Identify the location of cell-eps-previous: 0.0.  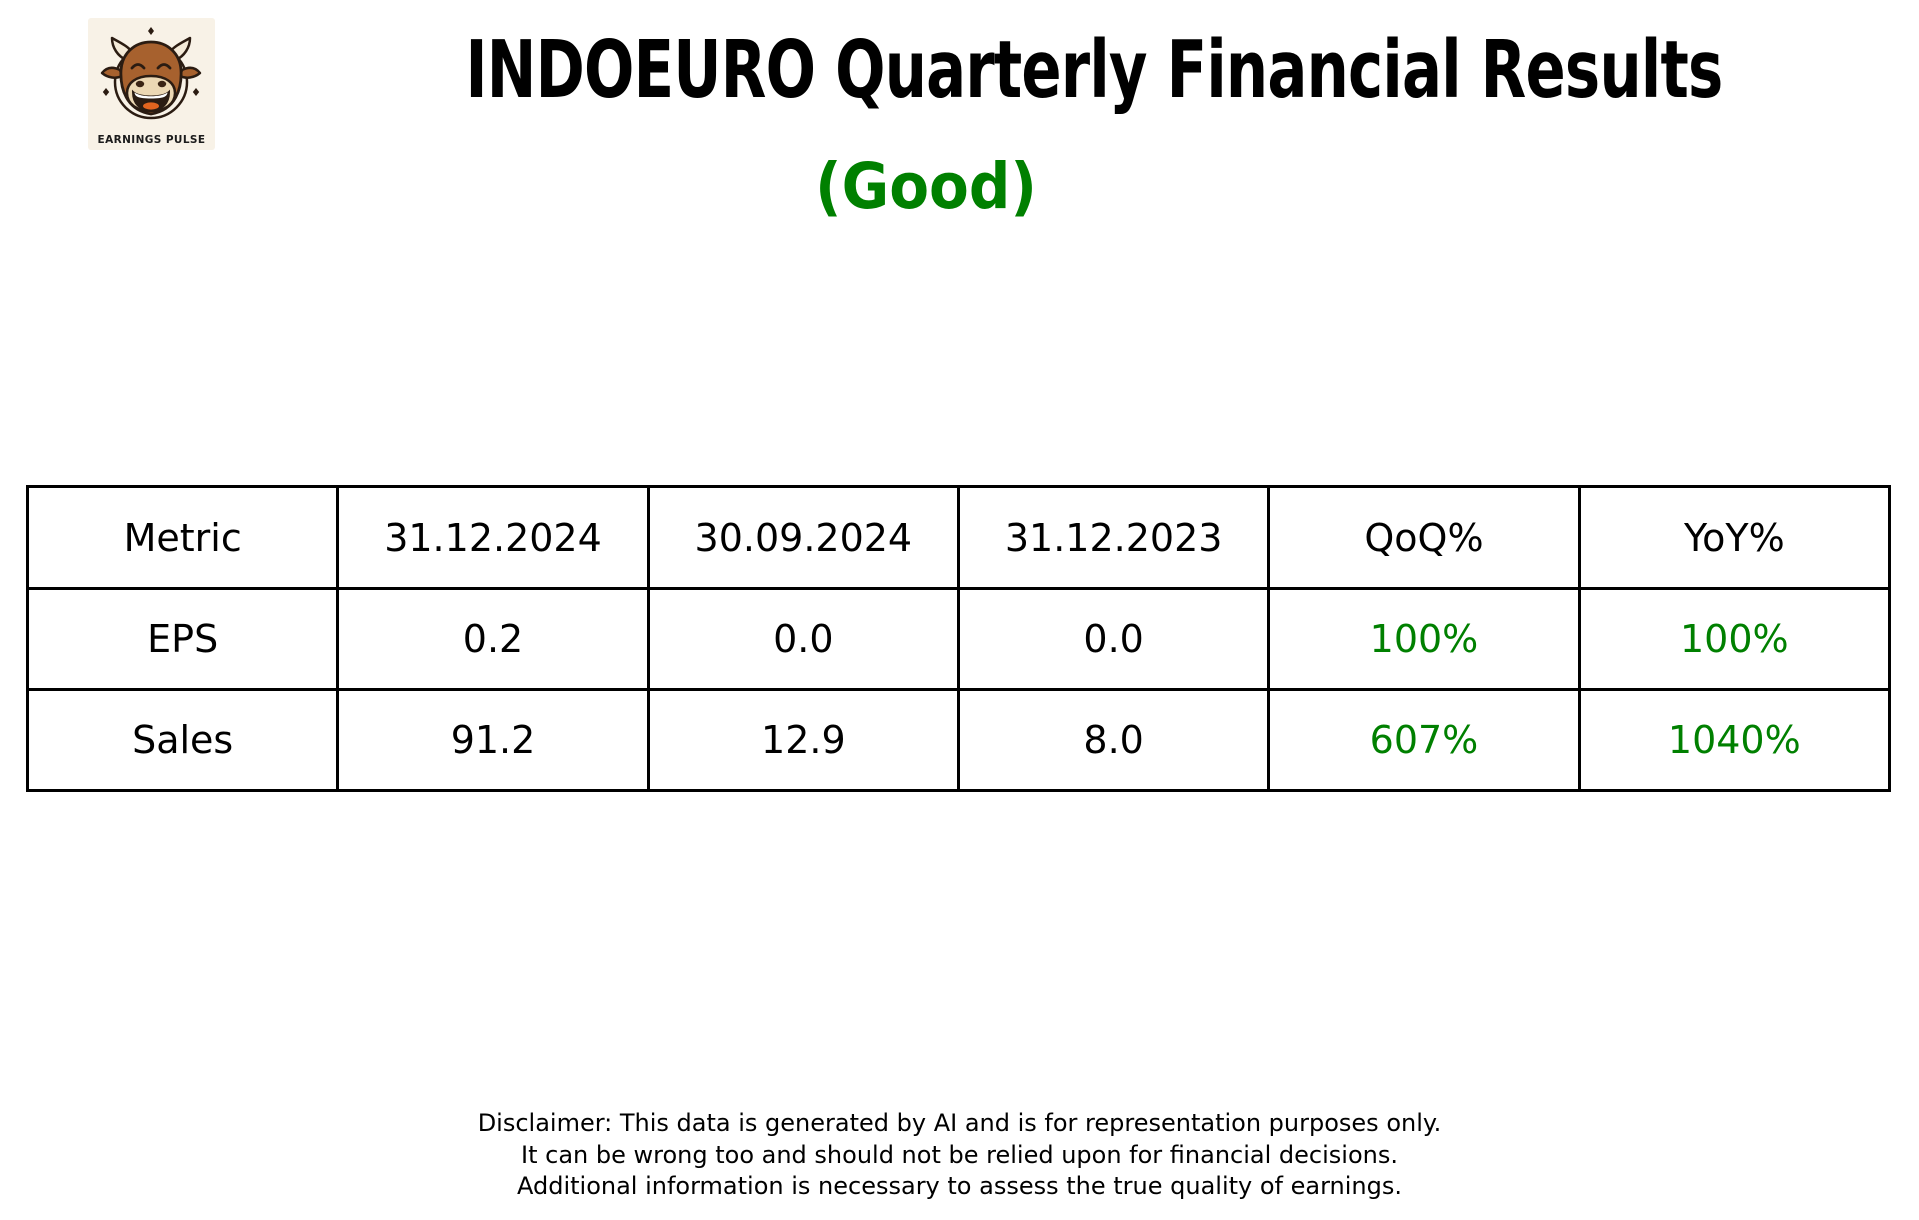
(803, 639).